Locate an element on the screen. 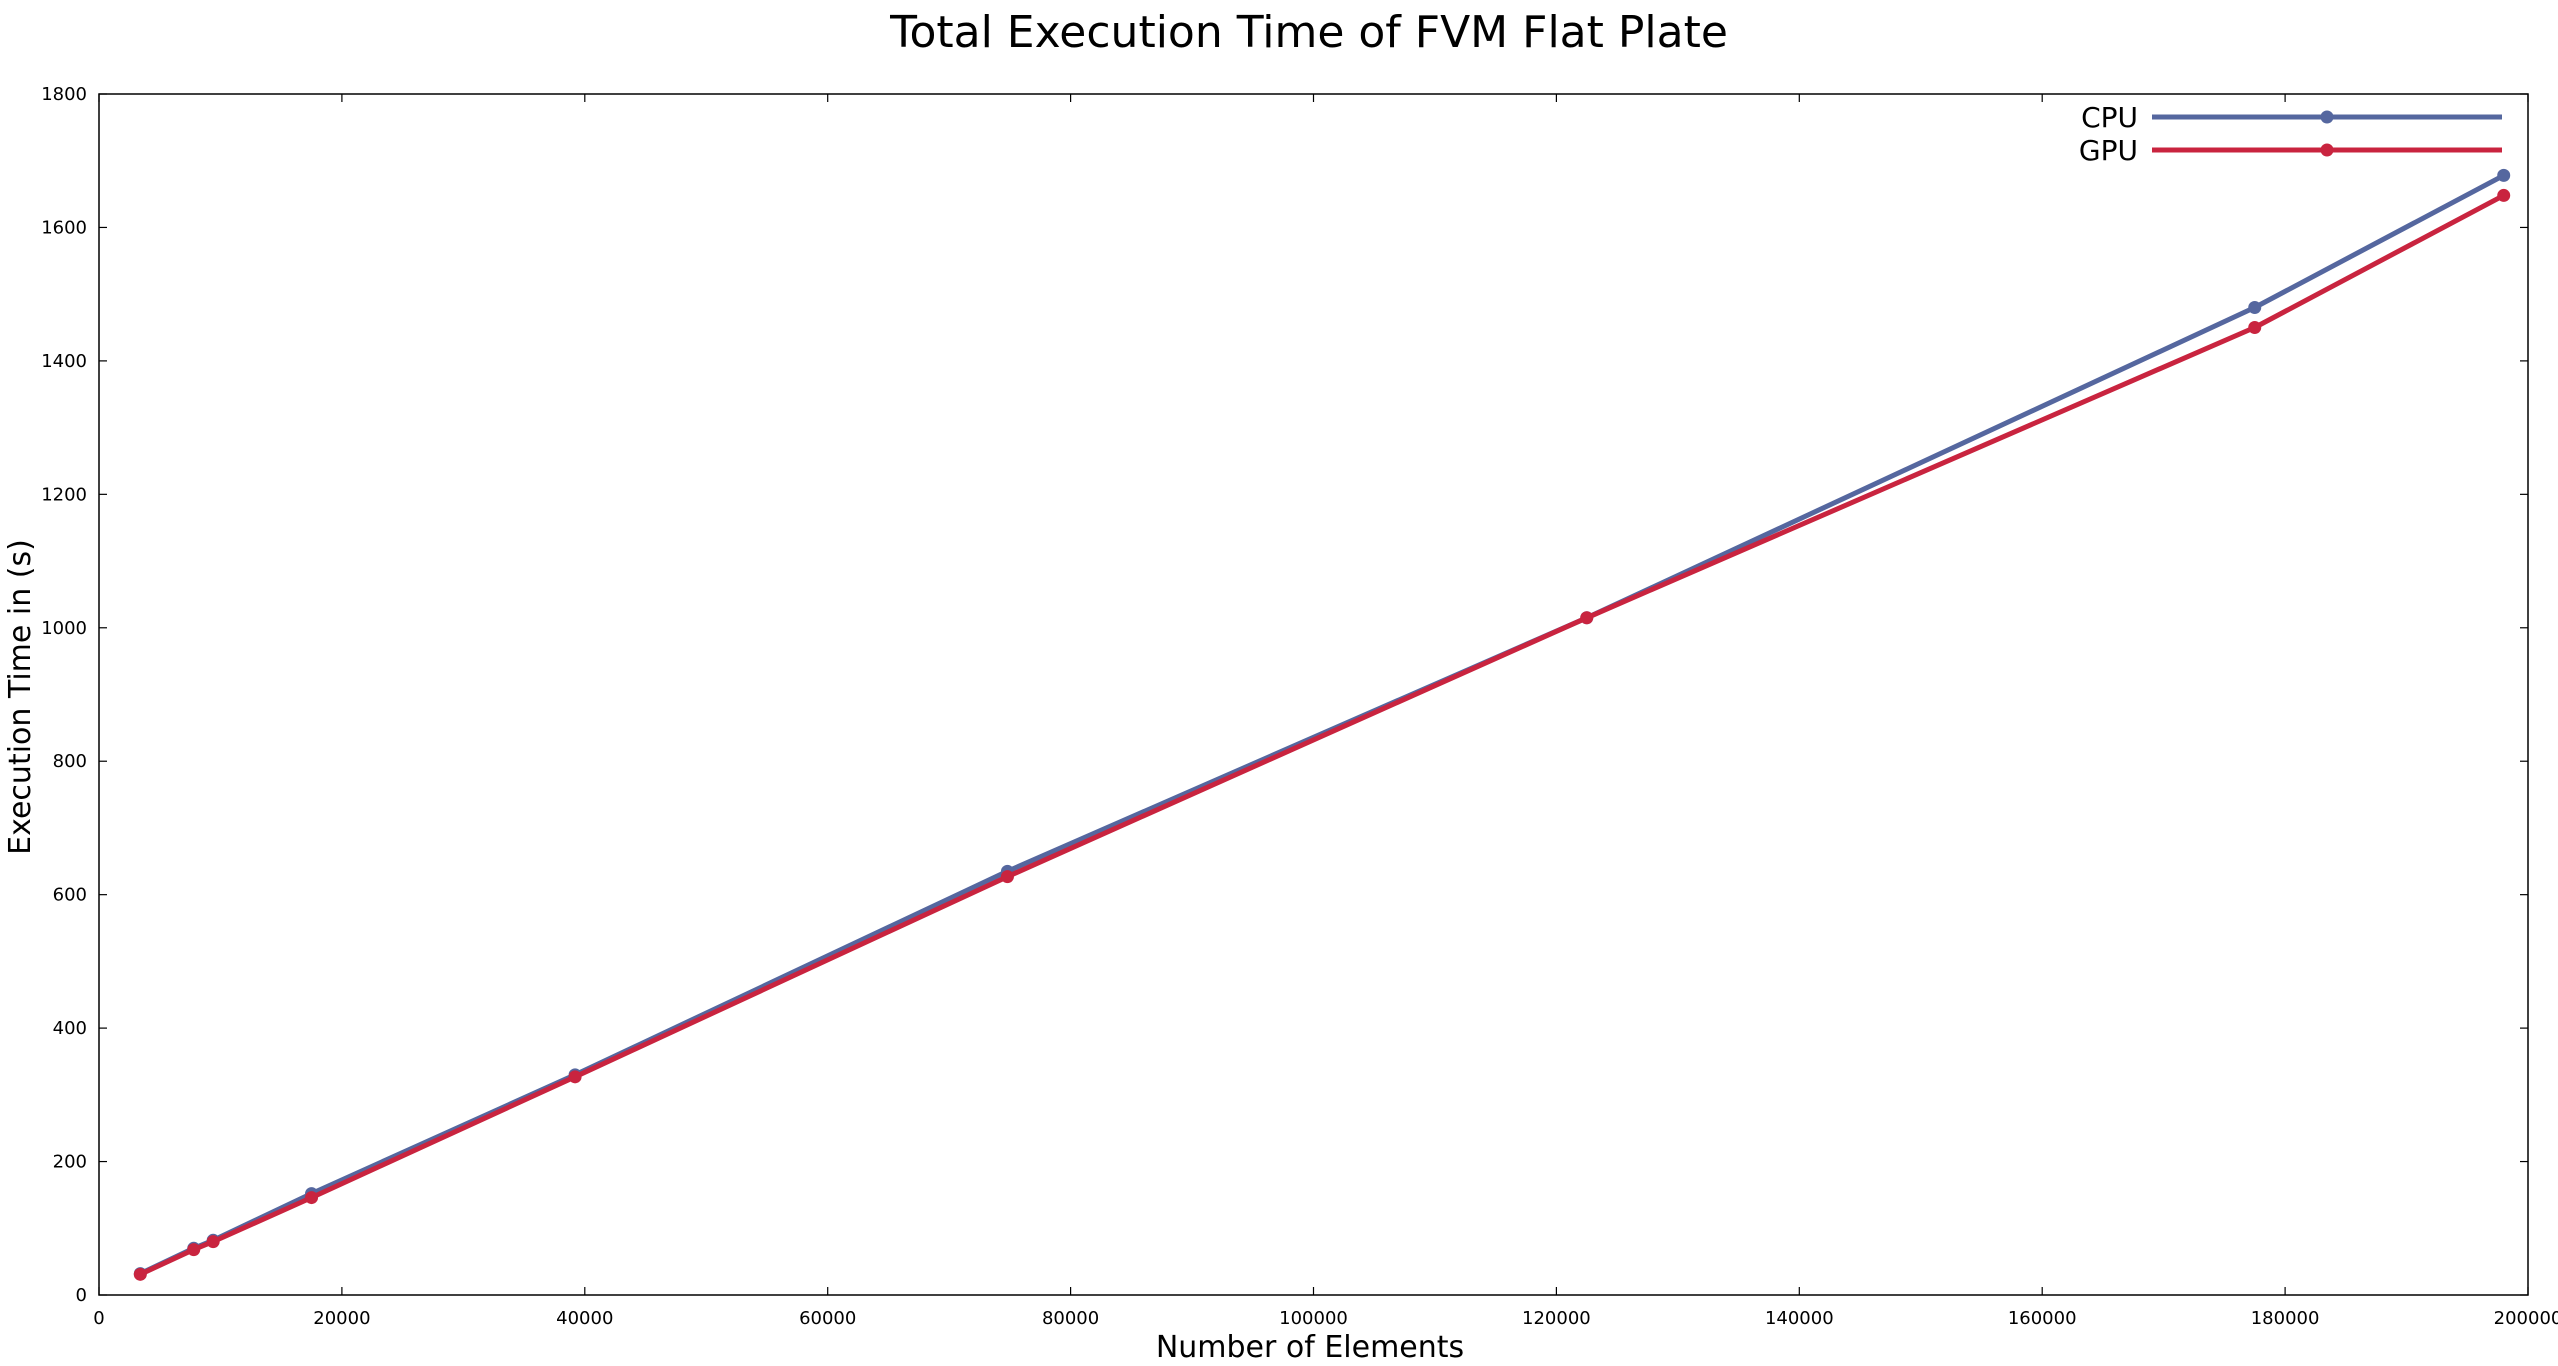  legend-item-gpu: GPU is located at coordinates (2290, 150).